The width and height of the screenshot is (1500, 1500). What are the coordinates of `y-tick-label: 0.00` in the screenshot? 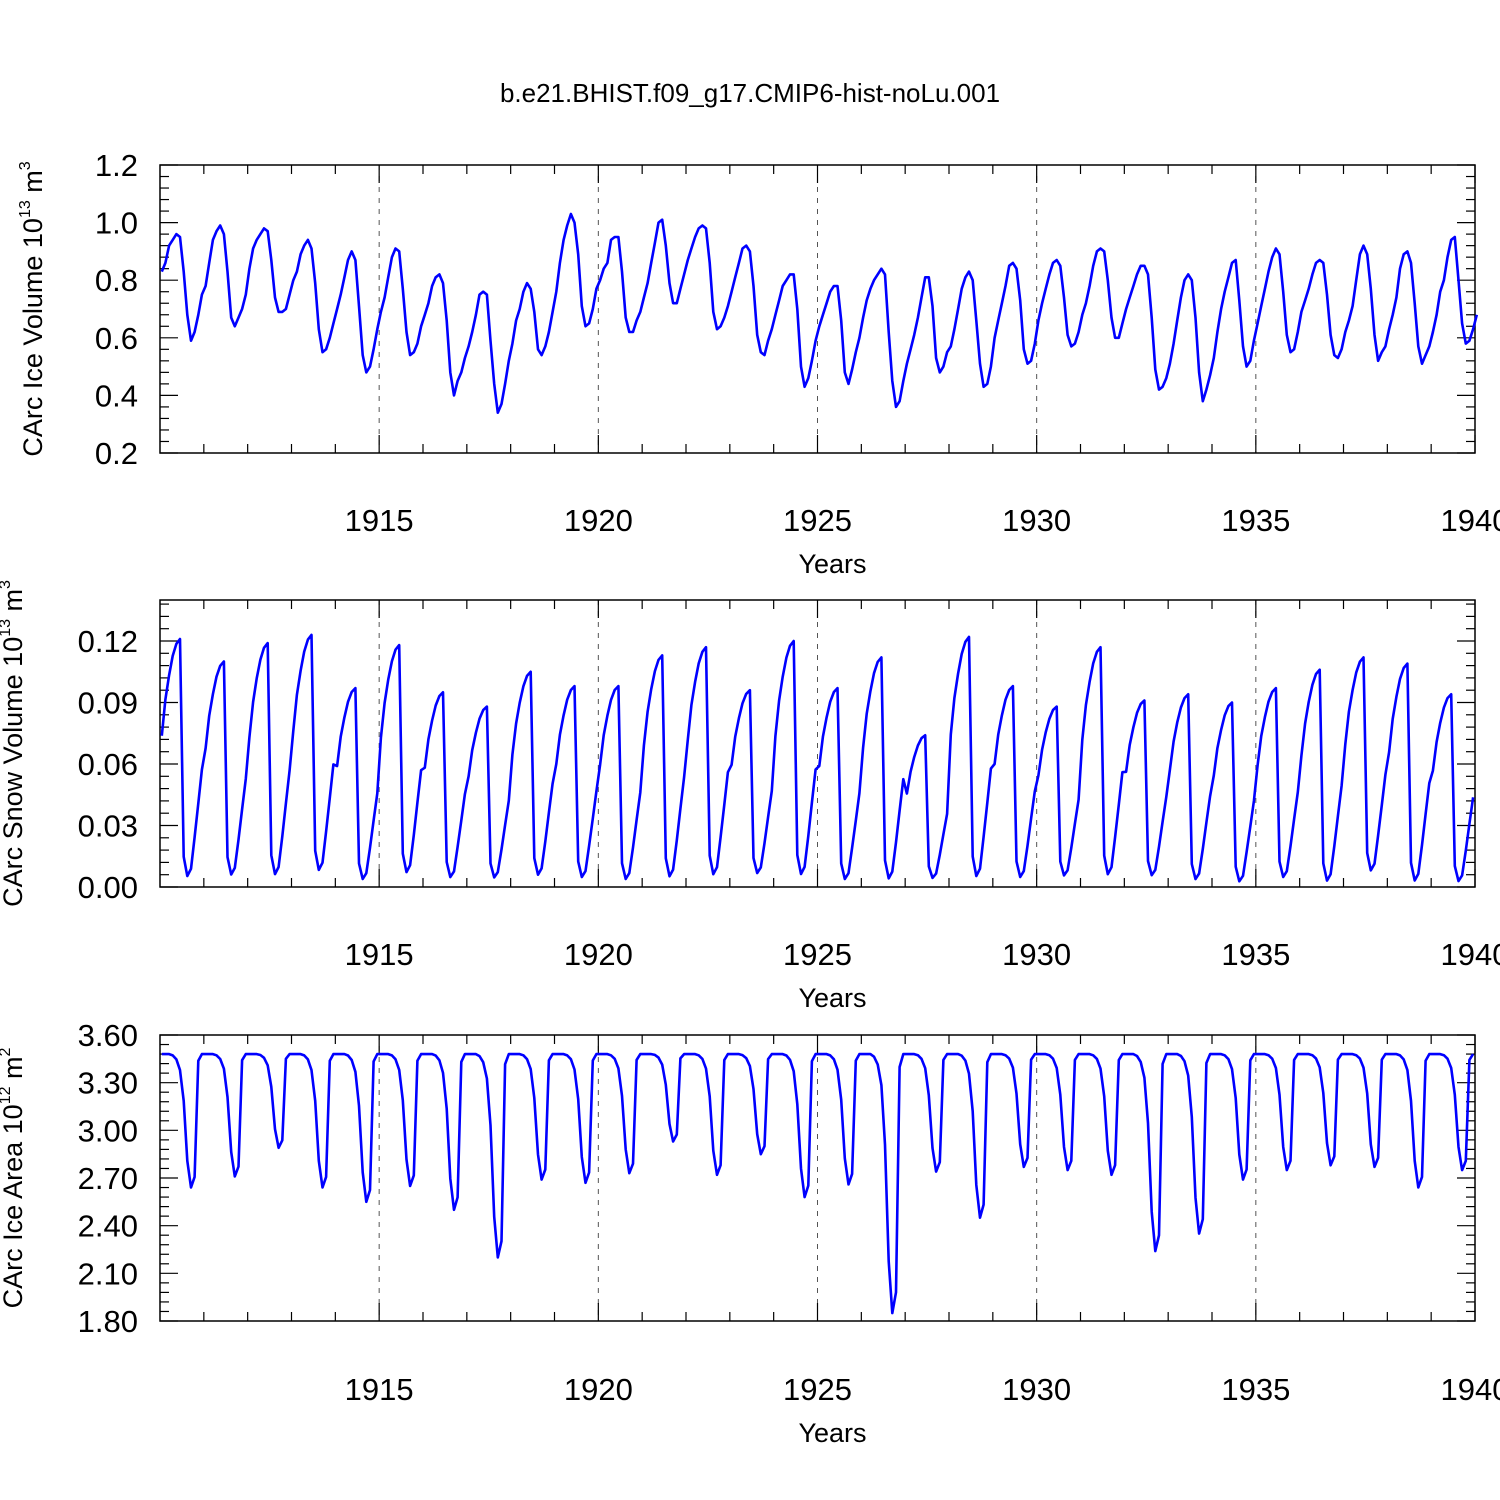 It's located at (108, 887).